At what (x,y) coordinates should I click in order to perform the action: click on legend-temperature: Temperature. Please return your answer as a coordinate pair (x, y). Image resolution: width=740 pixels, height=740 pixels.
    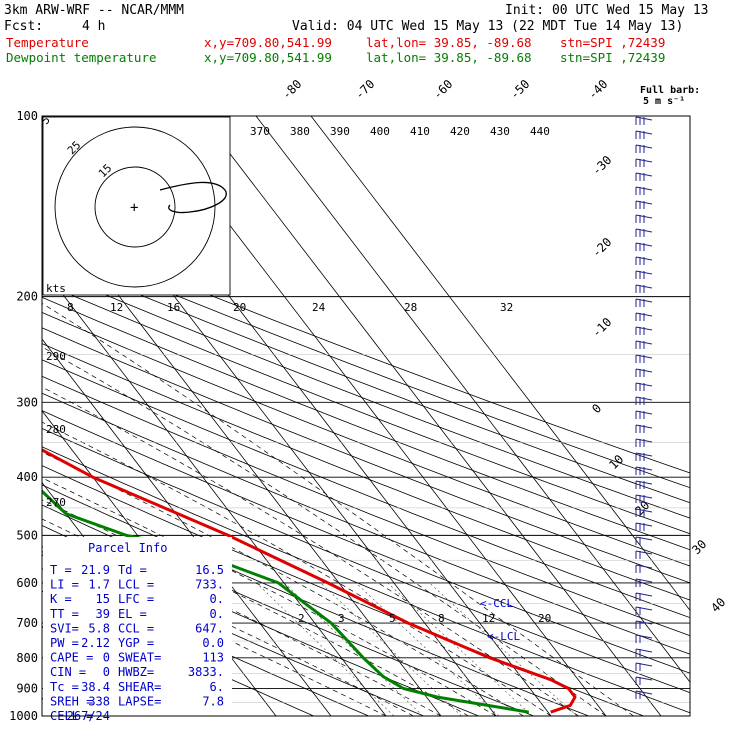
    Looking at the image, I should click on (47, 42).